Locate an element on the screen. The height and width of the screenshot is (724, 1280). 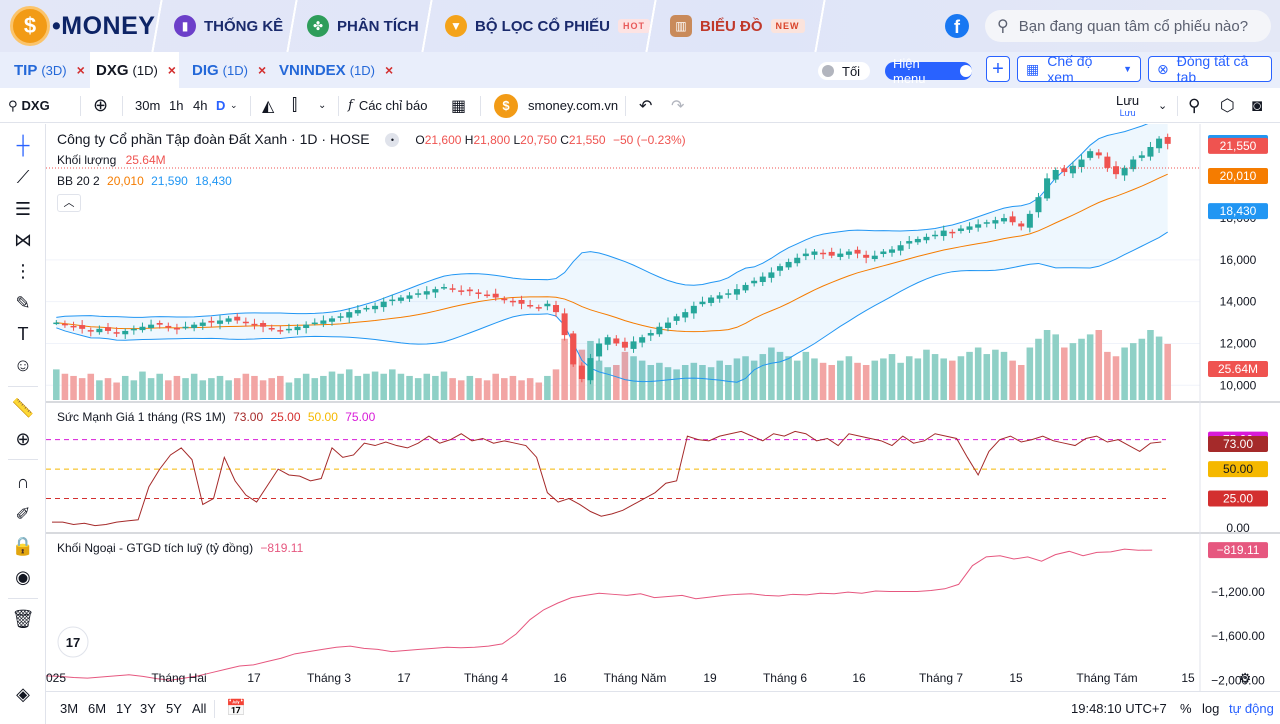
save-button: Lưu Lưu is located at coordinates (1127, 105).